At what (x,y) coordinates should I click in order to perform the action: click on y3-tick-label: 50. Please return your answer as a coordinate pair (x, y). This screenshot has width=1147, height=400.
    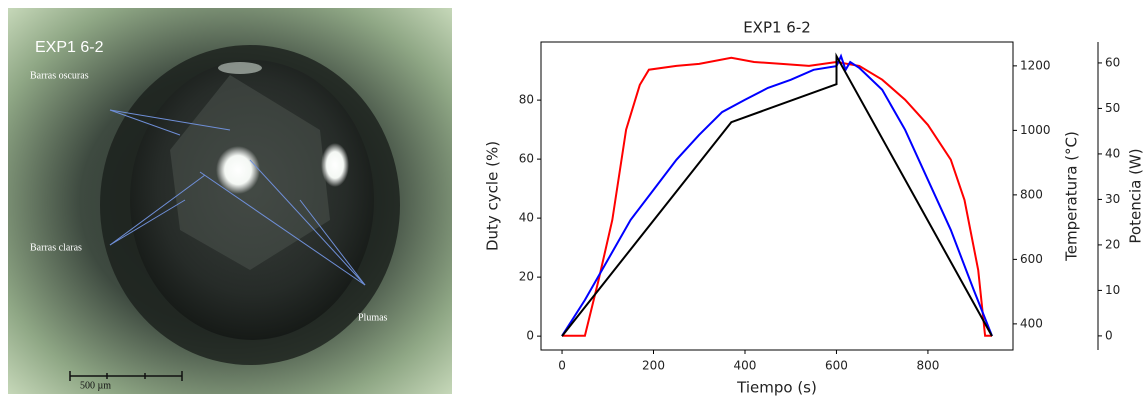
    Looking at the image, I should click on (1112, 108).